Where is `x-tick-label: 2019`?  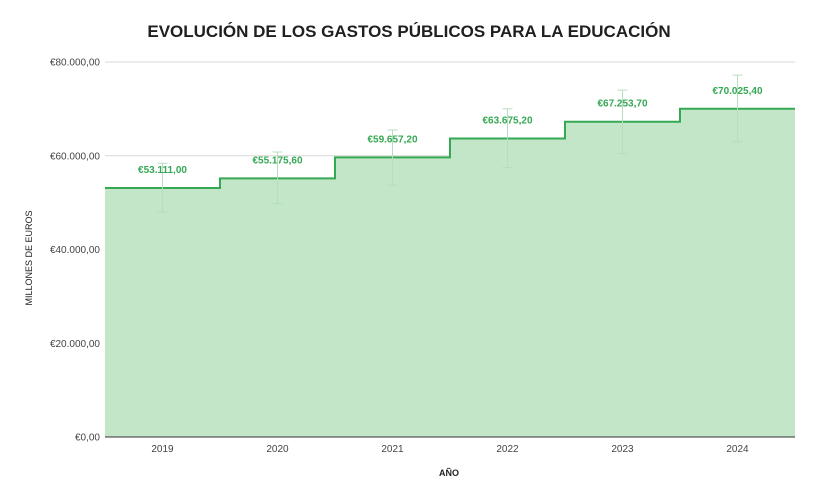 x-tick-label: 2019 is located at coordinates (162, 449).